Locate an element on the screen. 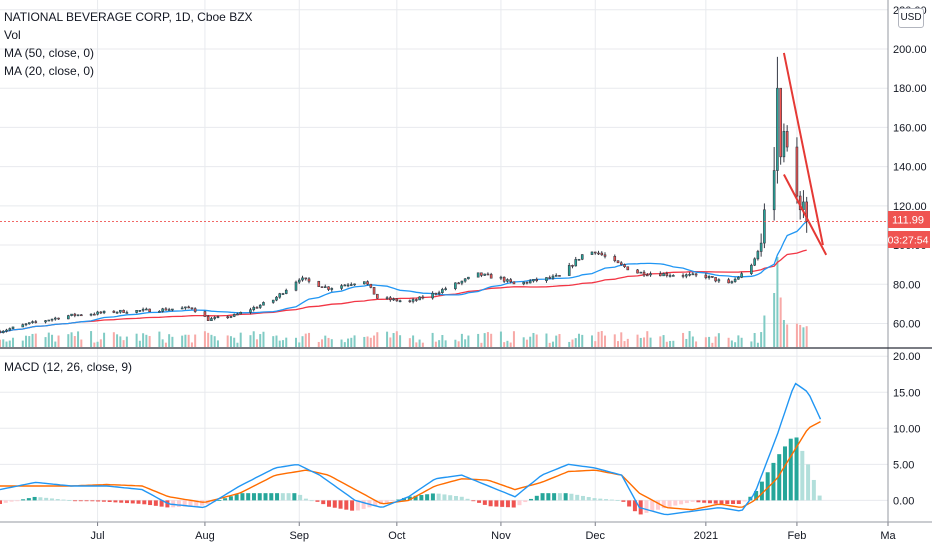  currency-button: USD is located at coordinates (911, 18).